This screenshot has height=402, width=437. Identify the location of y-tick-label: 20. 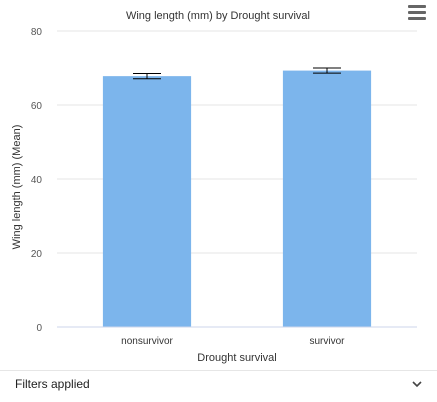
(37, 254).